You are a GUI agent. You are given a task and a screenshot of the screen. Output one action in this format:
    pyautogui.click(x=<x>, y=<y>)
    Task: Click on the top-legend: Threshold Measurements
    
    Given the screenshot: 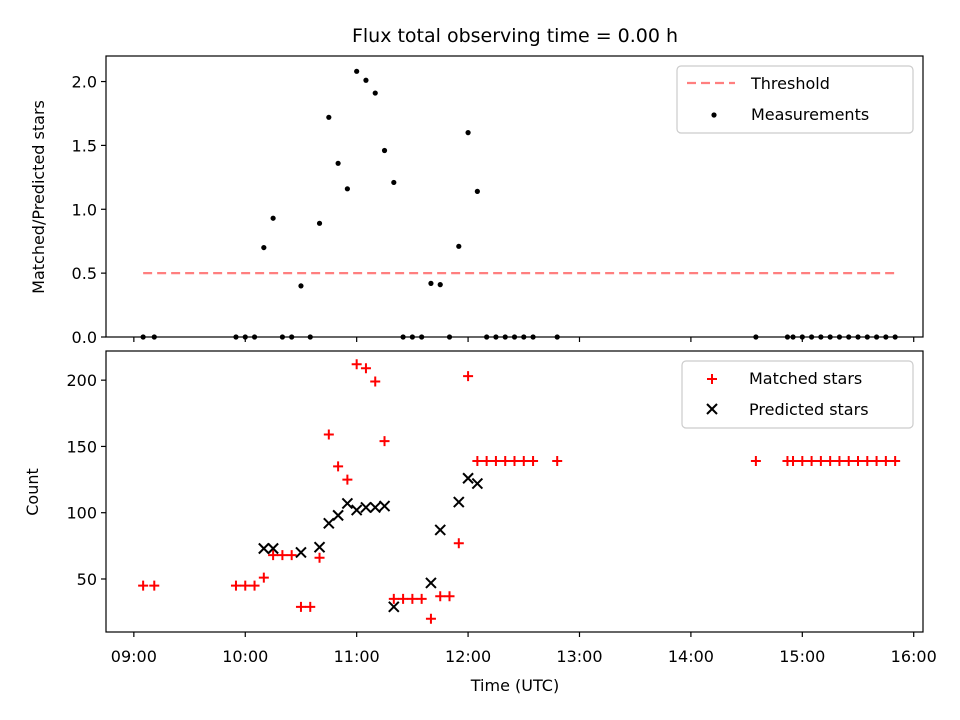 What is the action you would take?
    pyautogui.click(x=795, y=99)
    